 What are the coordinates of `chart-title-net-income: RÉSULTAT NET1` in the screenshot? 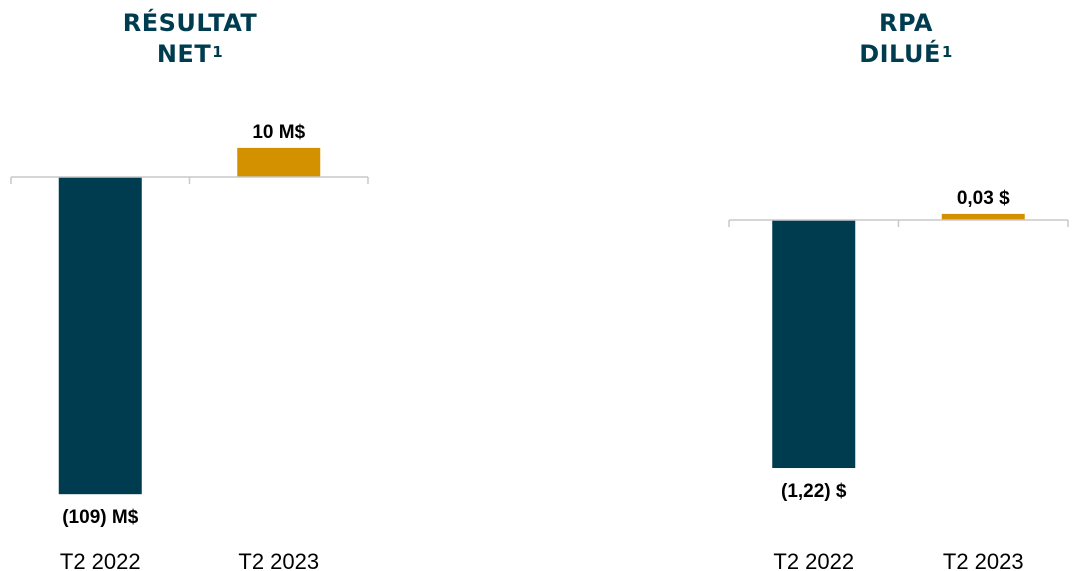 It's located at (190, 39).